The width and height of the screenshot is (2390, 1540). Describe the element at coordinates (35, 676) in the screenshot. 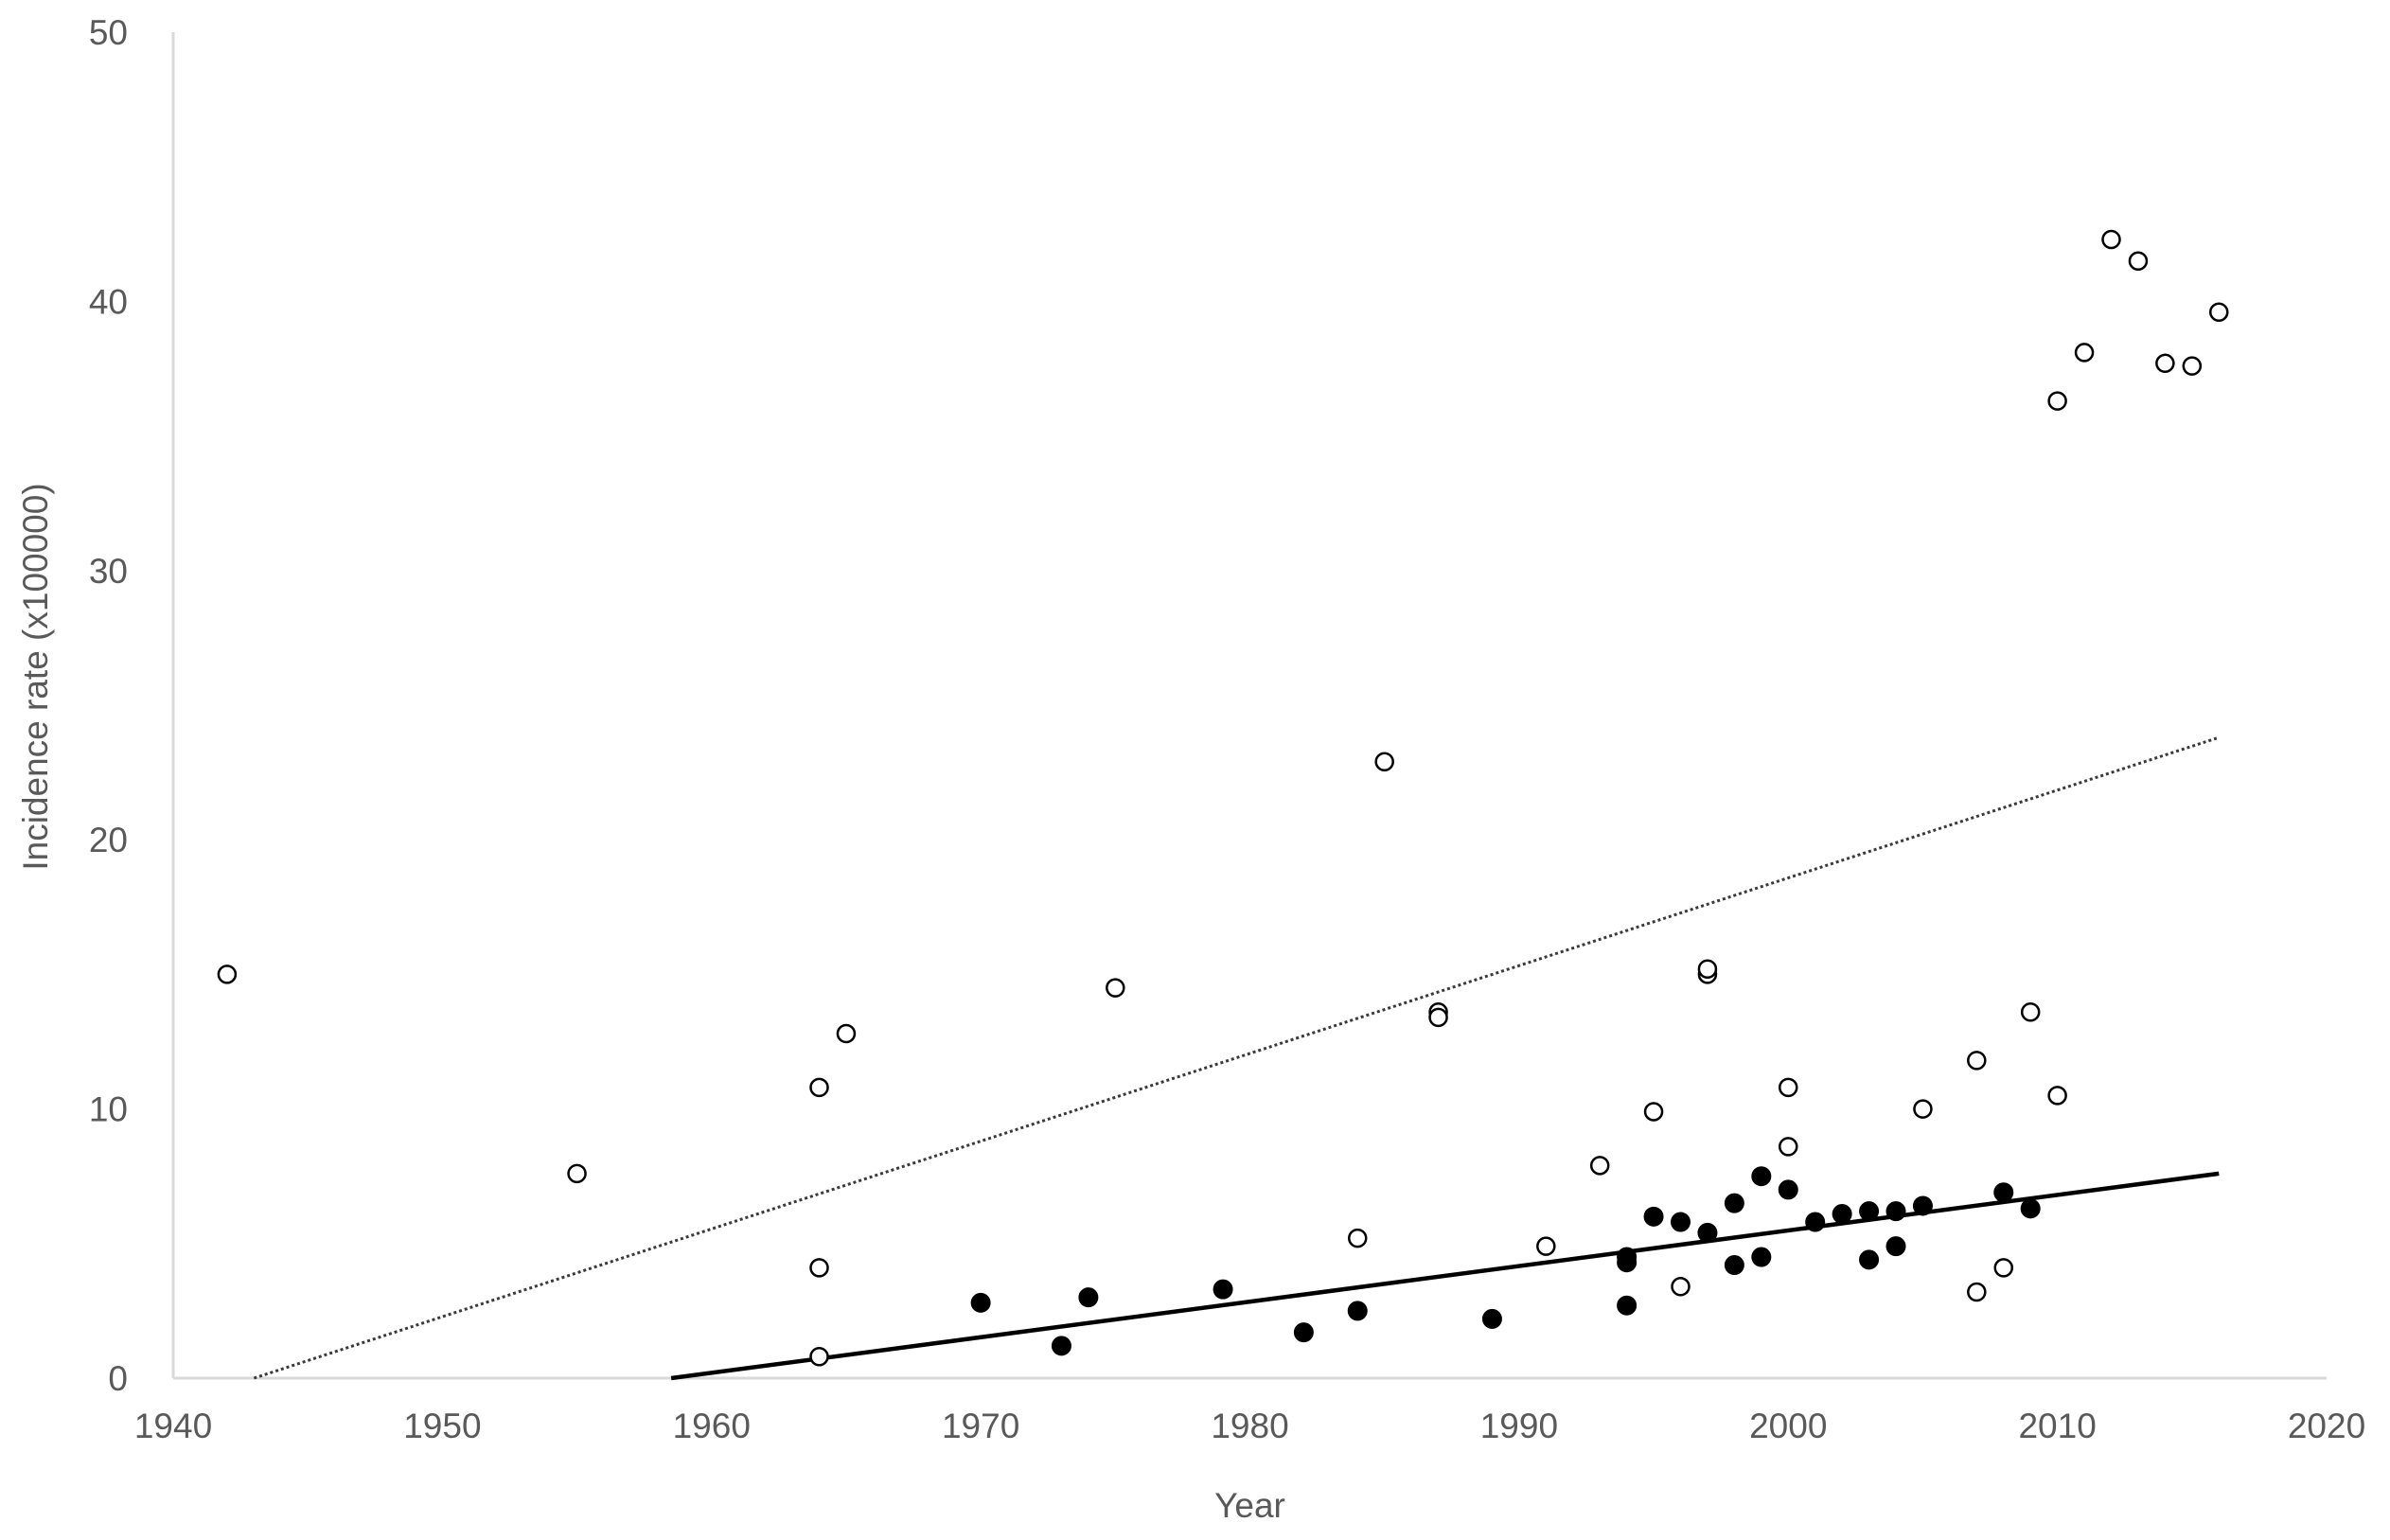

I see `y-axis-title: Incidence rate (x100000)` at that location.